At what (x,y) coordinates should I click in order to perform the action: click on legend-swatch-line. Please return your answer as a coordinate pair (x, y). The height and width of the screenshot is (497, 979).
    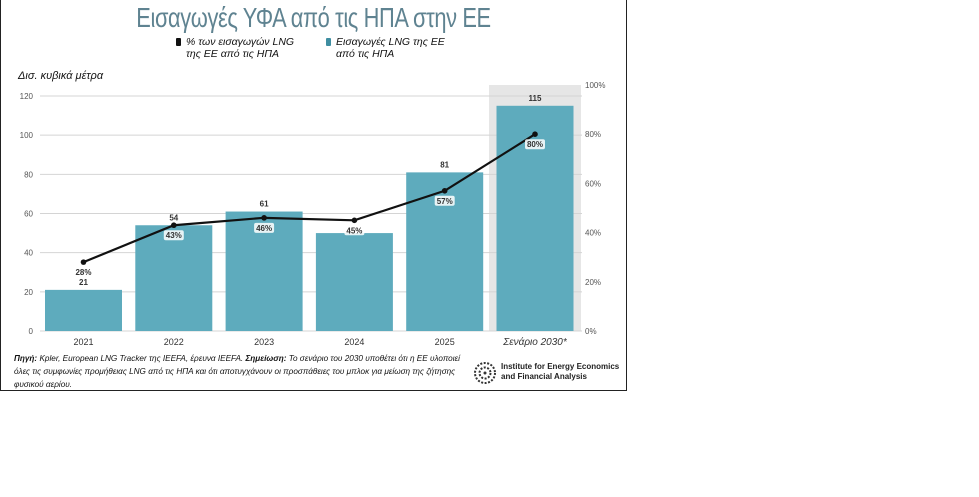
    Looking at the image, I should click on (178, 42).